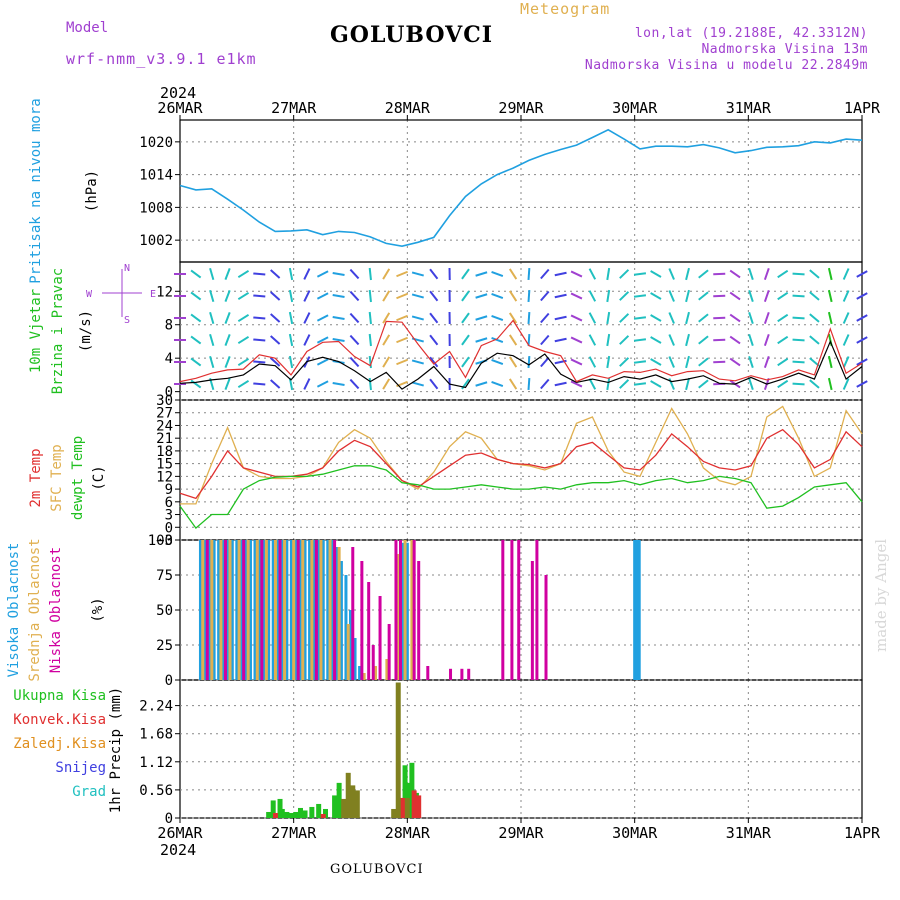 Image resolution: width=900 pixels, height=900 pixels. What do you see at coordinates (521, 351) in the screenshot?
I see `wind-gust-line` at bounding box center [521, 351].